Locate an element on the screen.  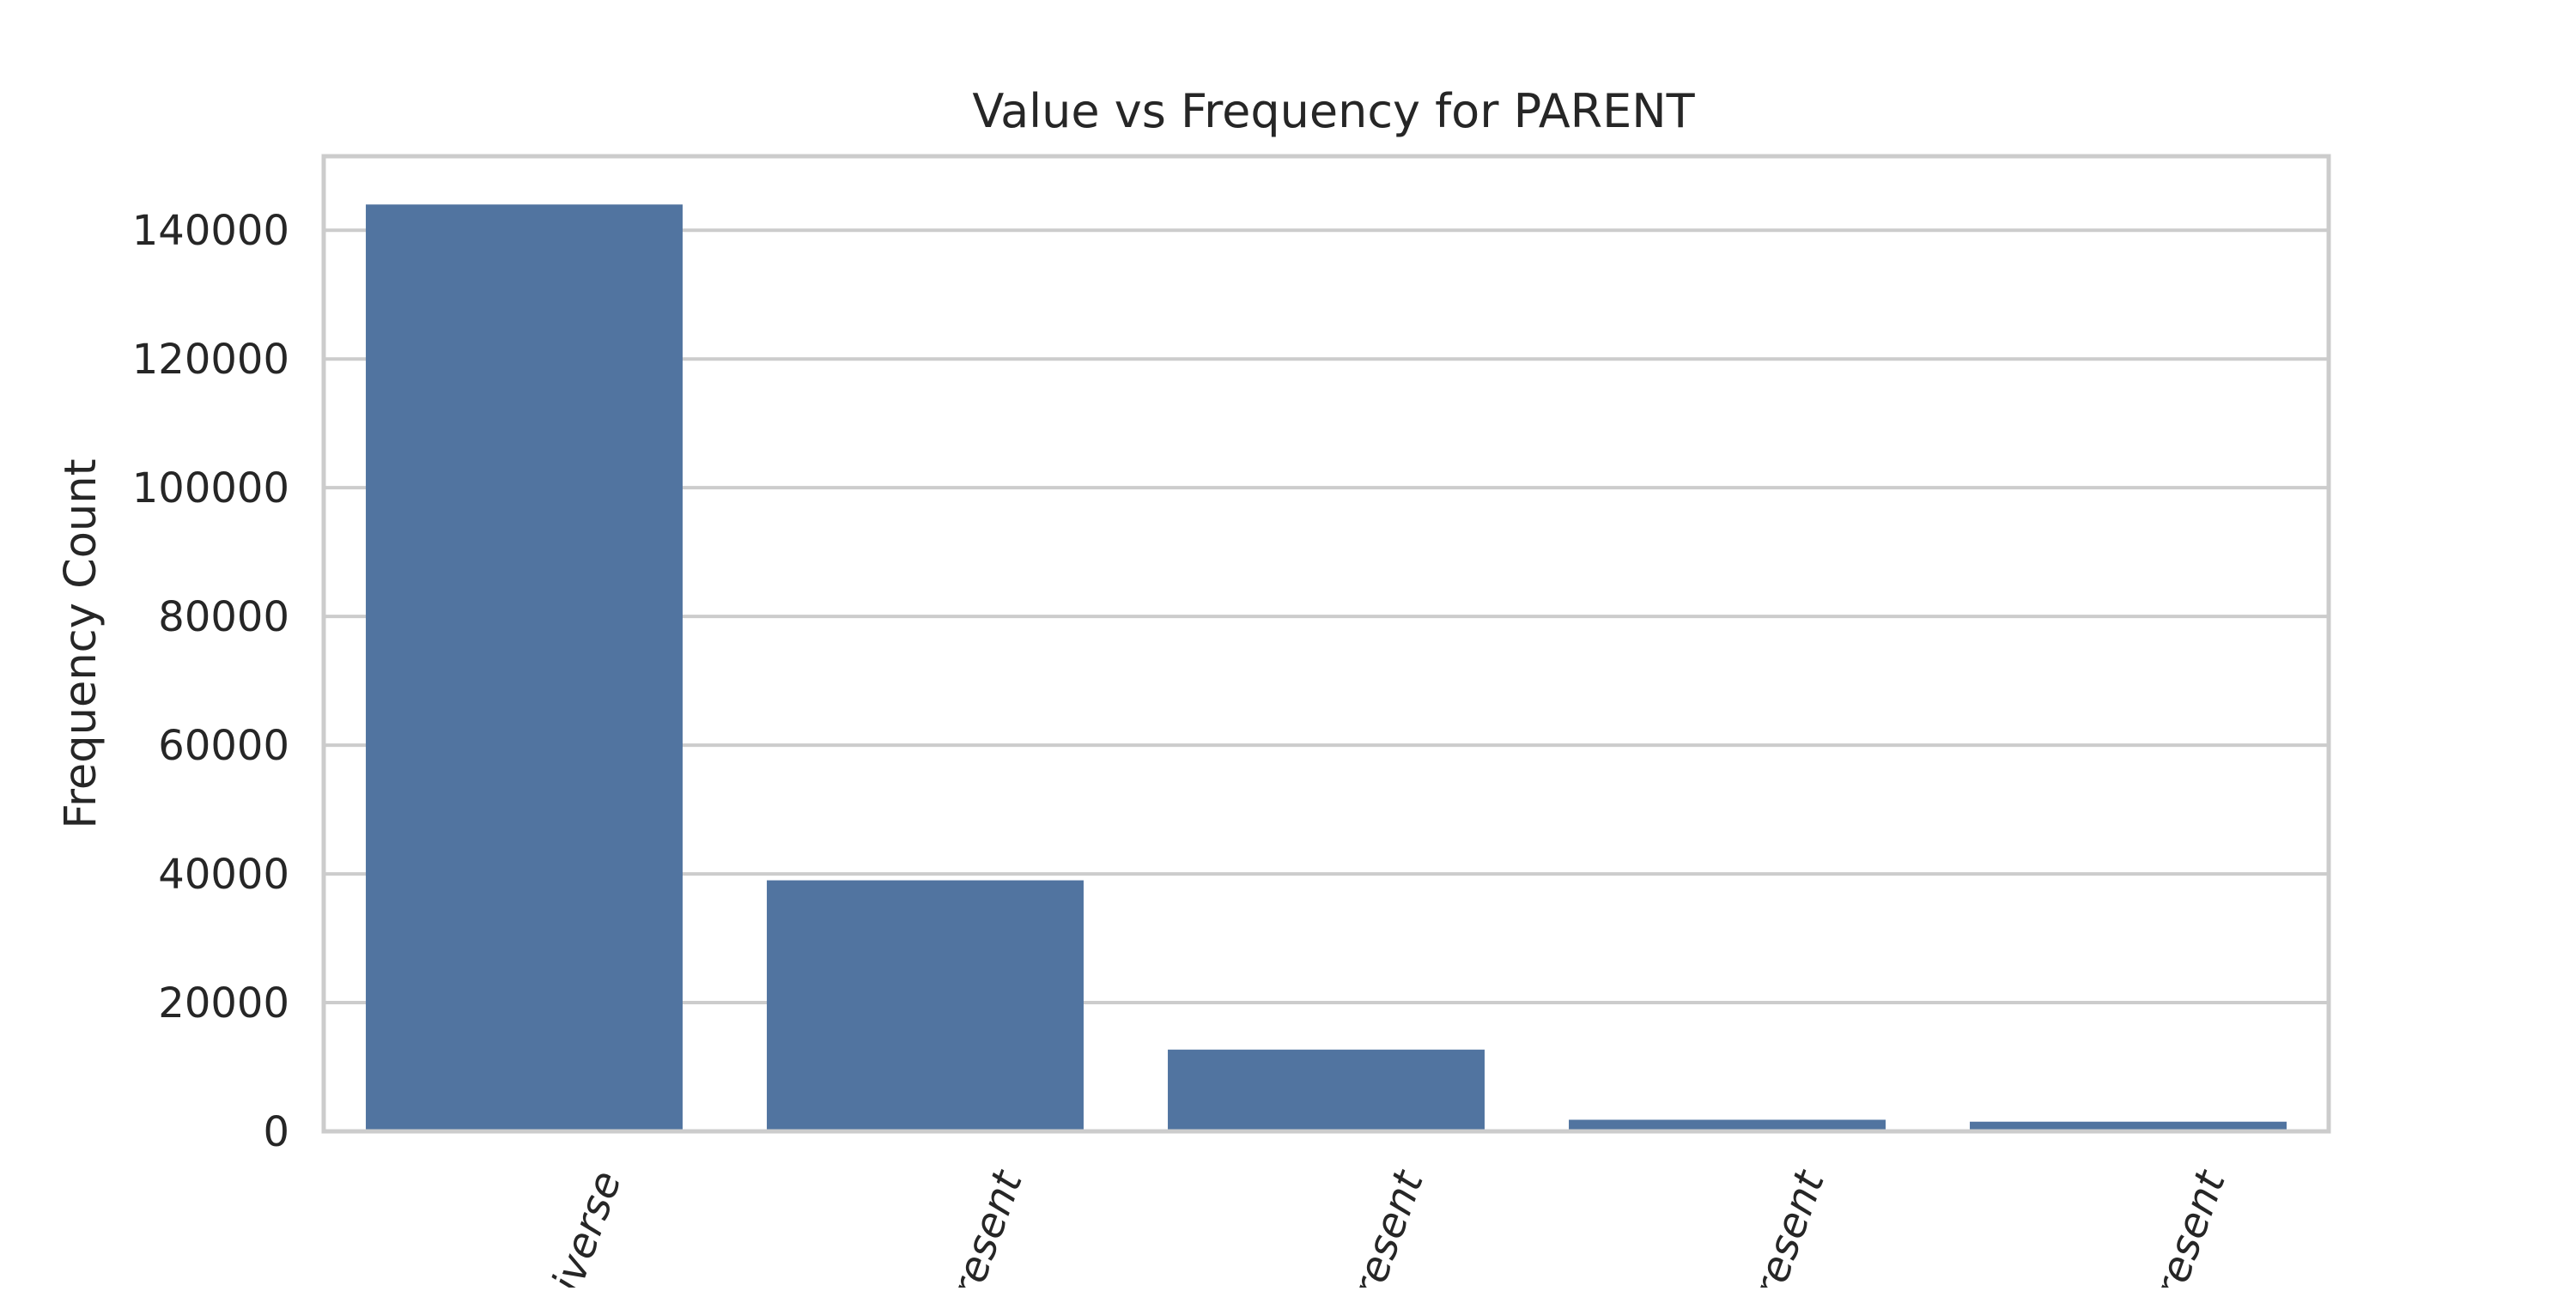
chart-title: Value vs Frequency for PARENT is located at coordinates (1334, 111).